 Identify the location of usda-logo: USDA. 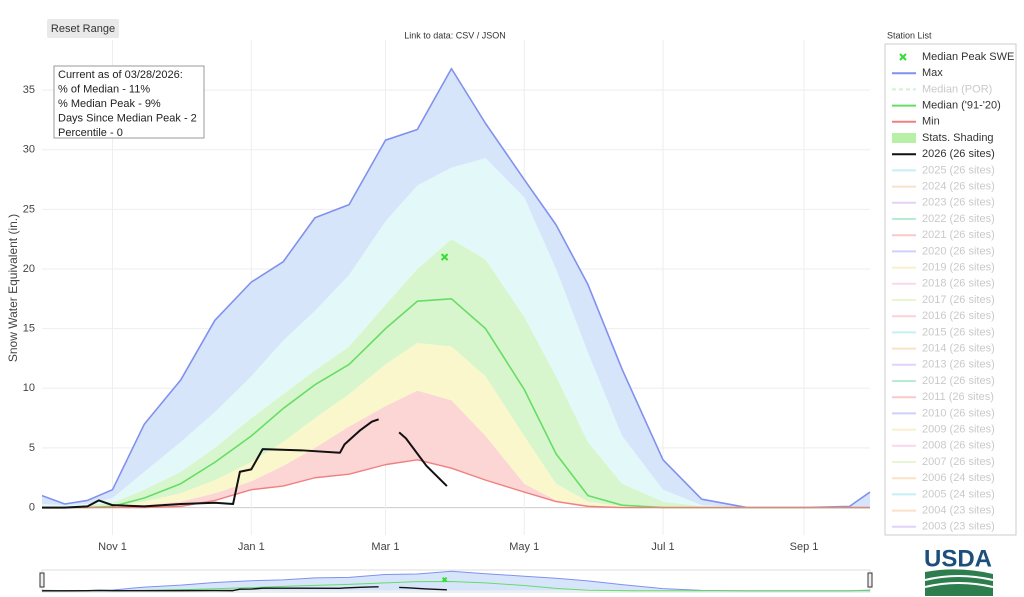
(959, 570).